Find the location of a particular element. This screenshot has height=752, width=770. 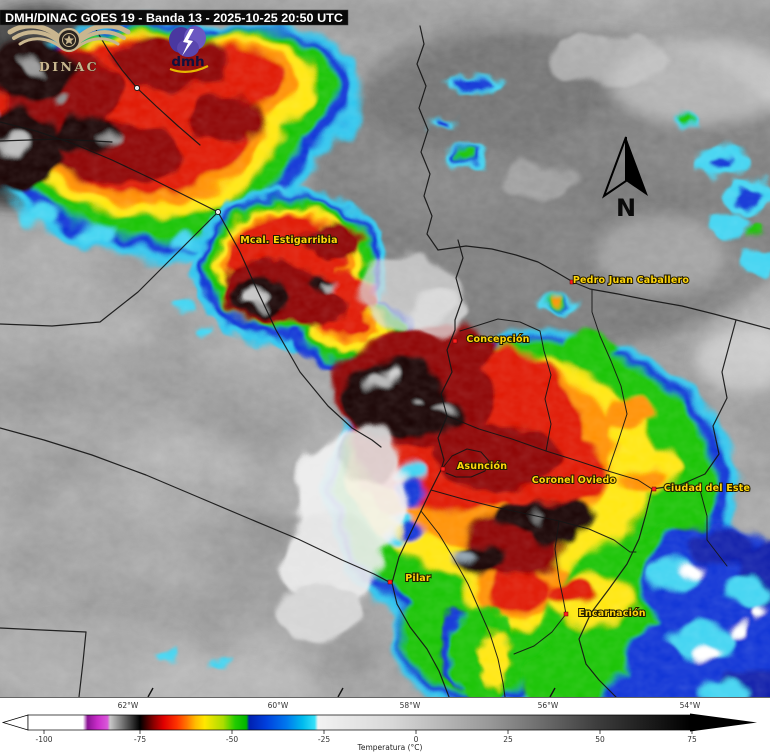

colorbar-tick-marks is located at coordinates (368, 732).